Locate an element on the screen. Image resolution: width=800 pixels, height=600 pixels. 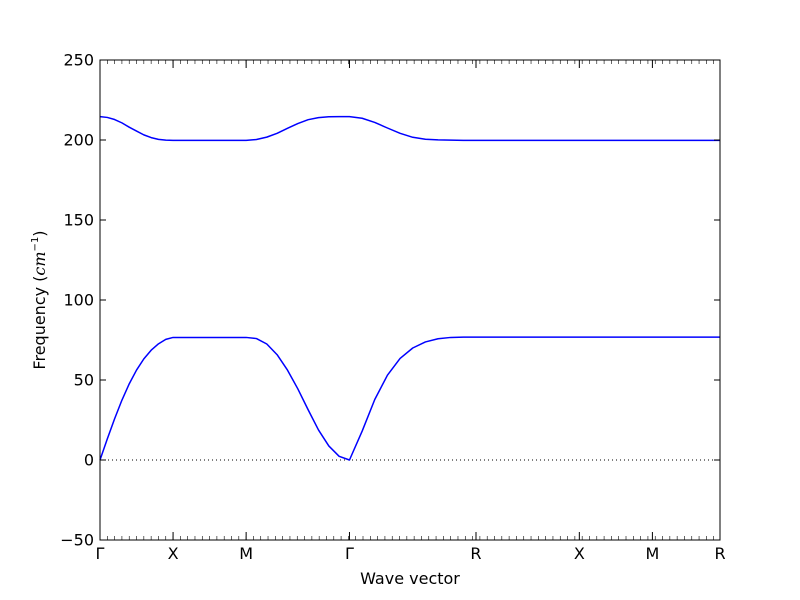
y-axis-label-exponent: −1 is located at coordinates (35, 244).